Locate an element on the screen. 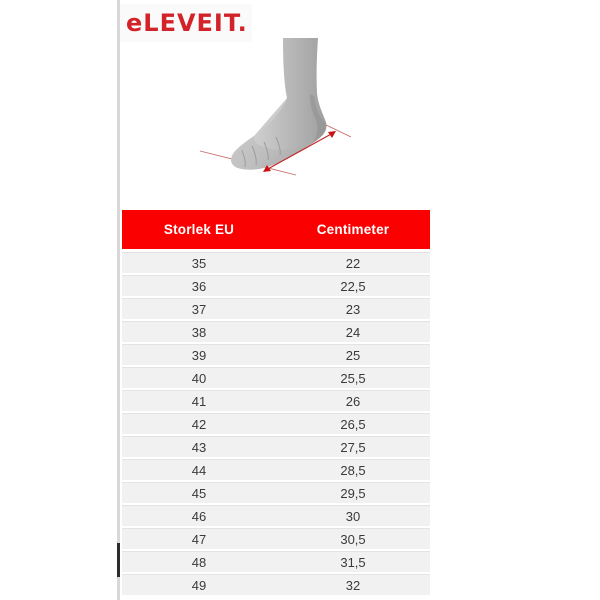 The height and width of the screenshot is (600, 600). heel-extension-line is located at coordinates (336, 130).